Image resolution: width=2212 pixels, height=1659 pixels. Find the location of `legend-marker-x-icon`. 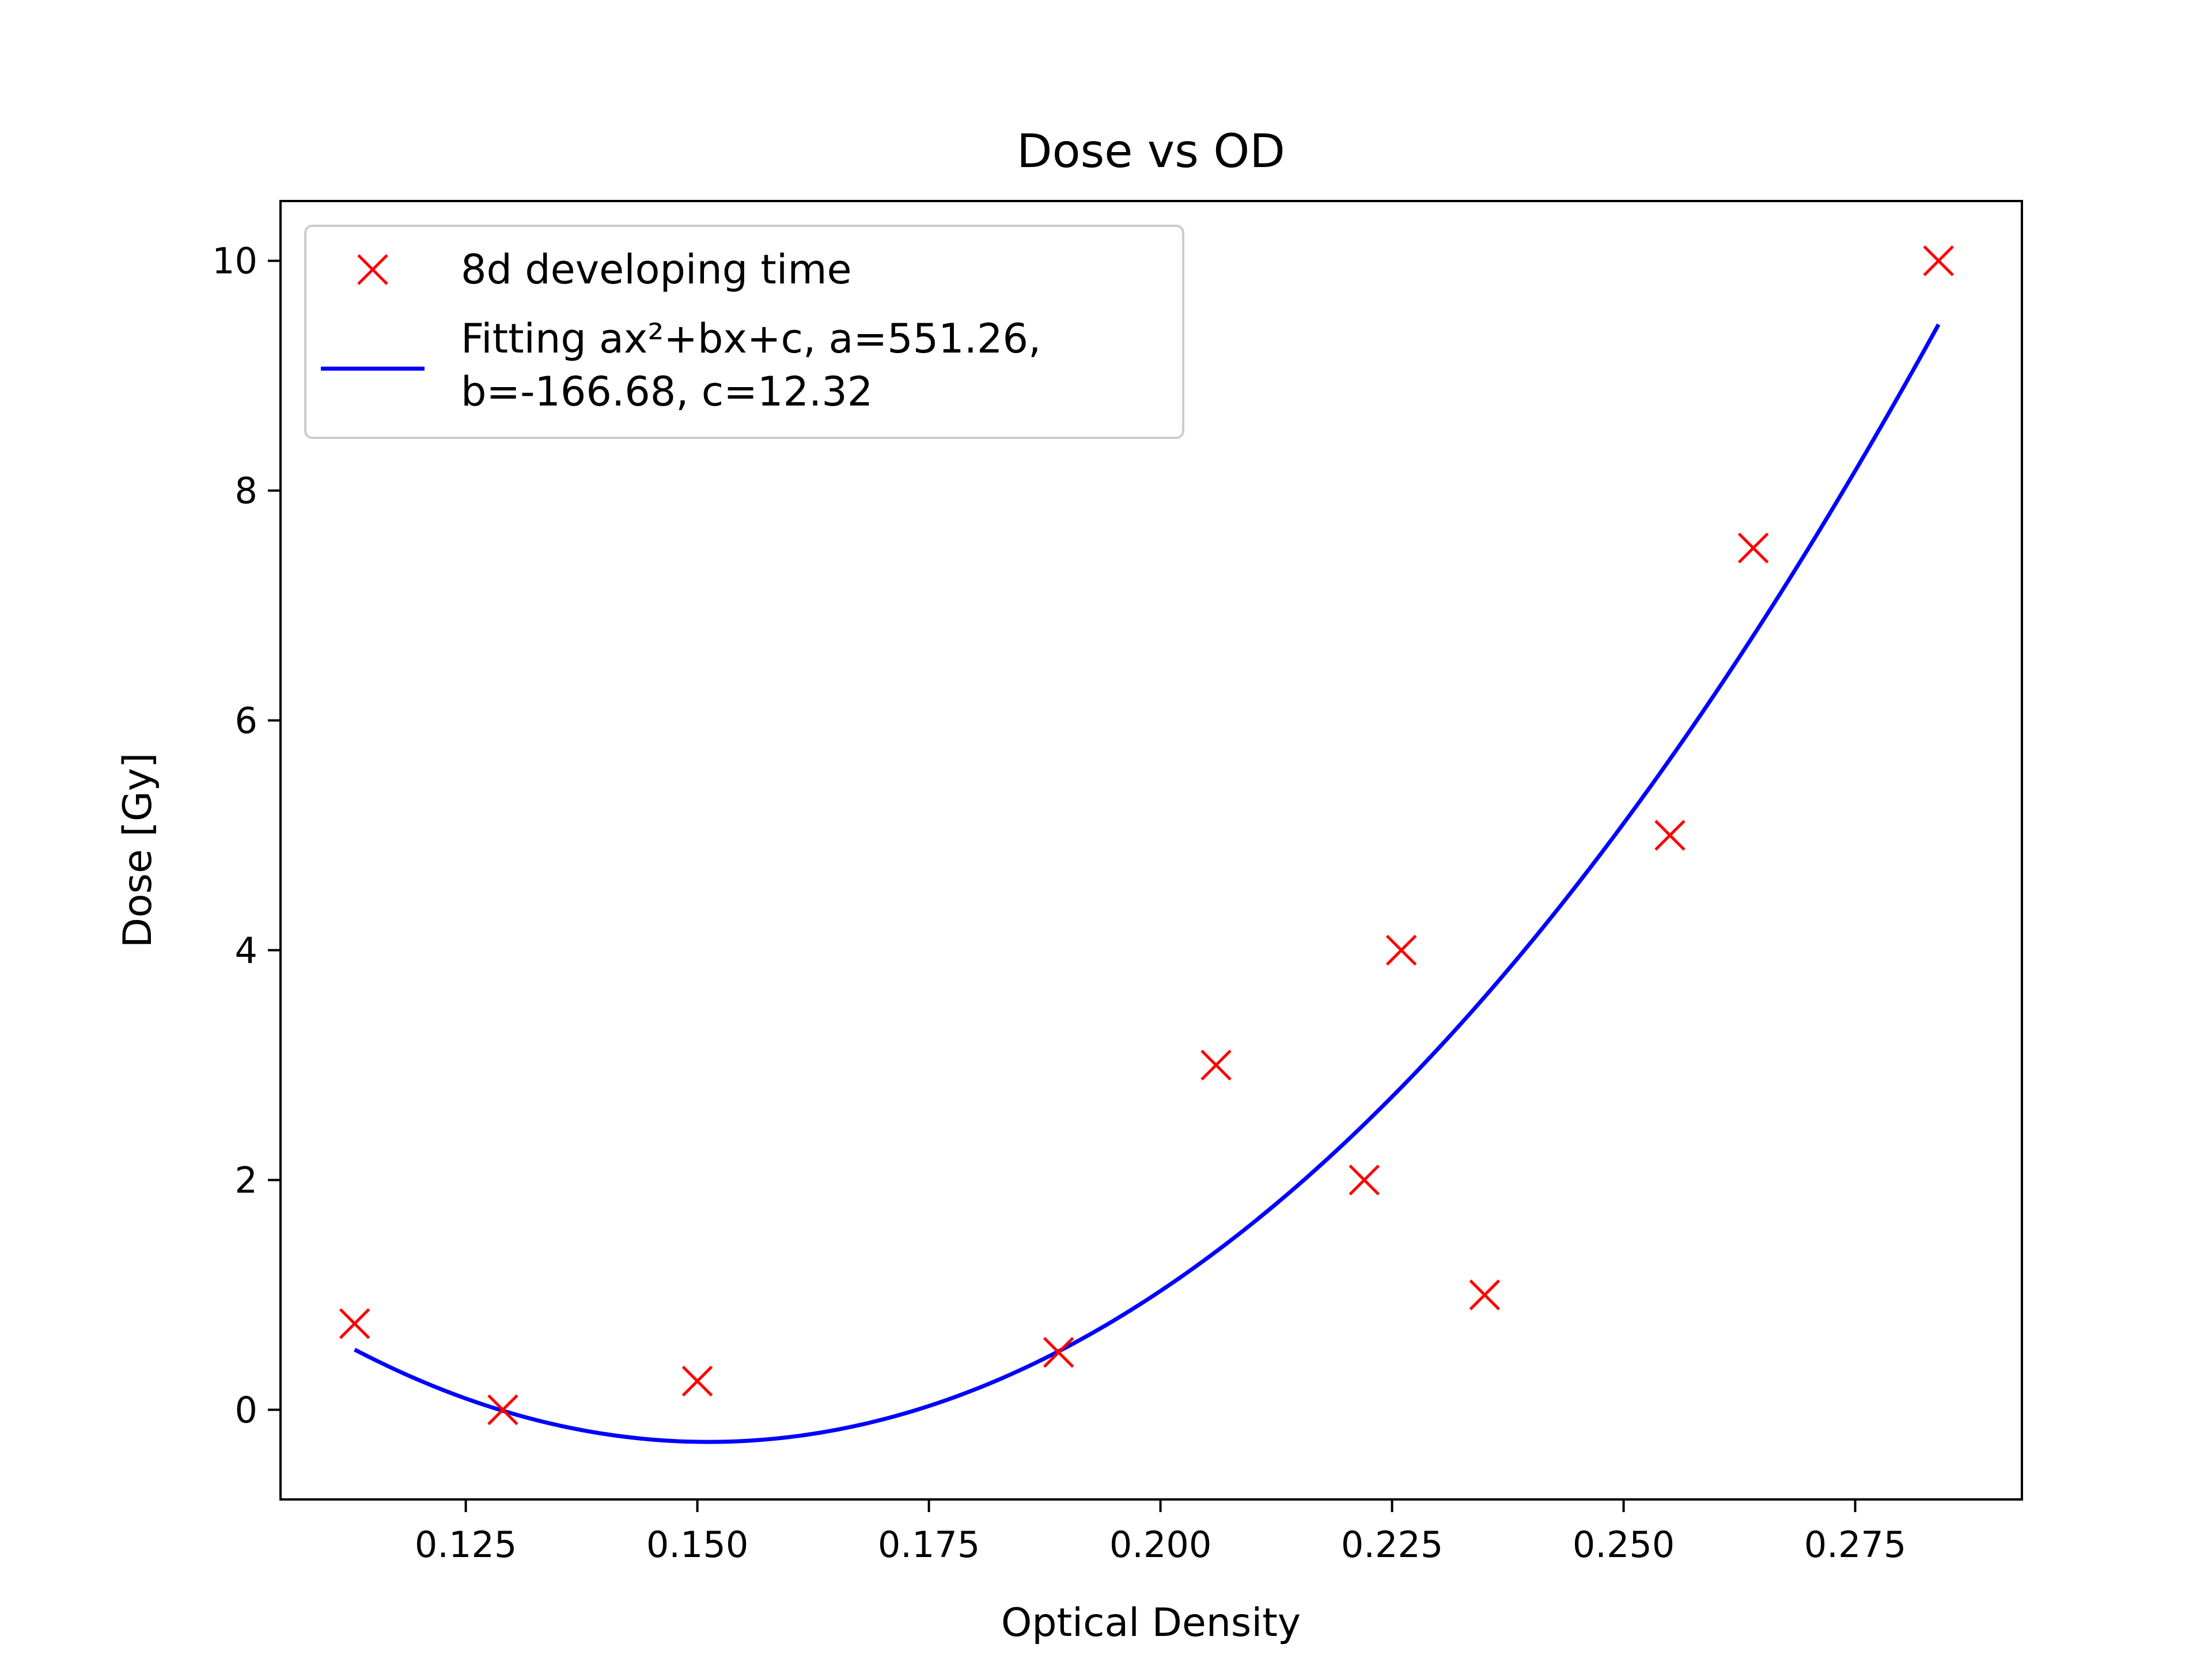

legend-marker-x-icon is located at coordinates (372, 269).